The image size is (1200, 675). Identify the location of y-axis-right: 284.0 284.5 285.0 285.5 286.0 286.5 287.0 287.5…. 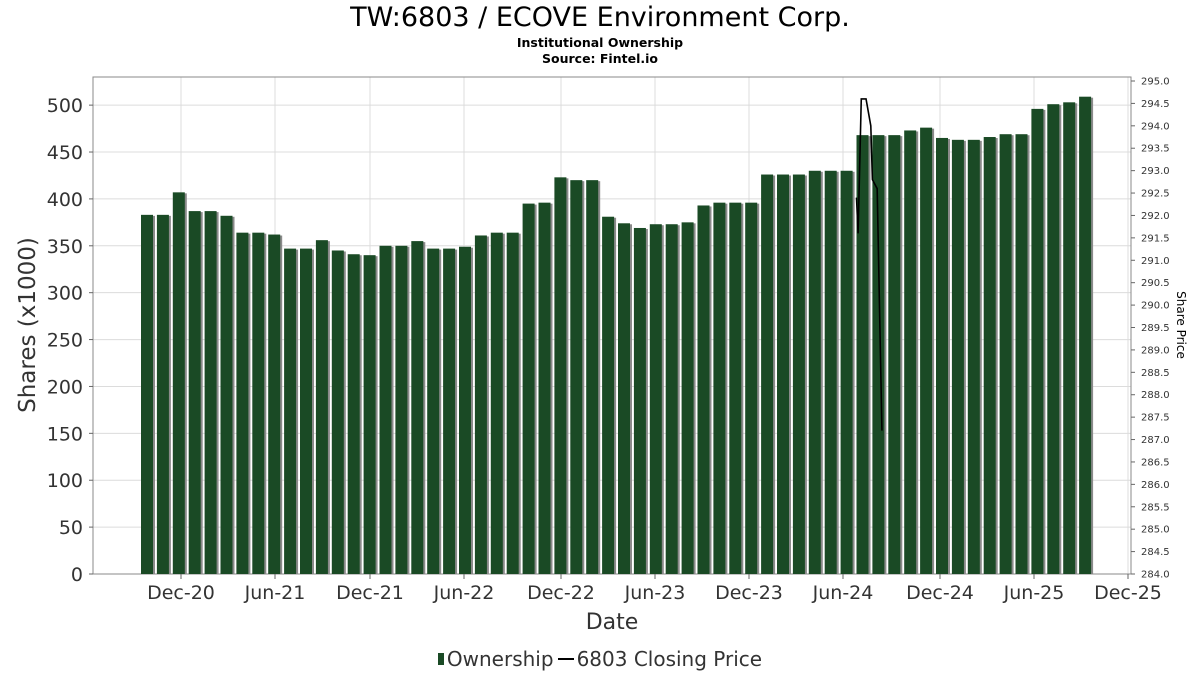
(1150, 329).